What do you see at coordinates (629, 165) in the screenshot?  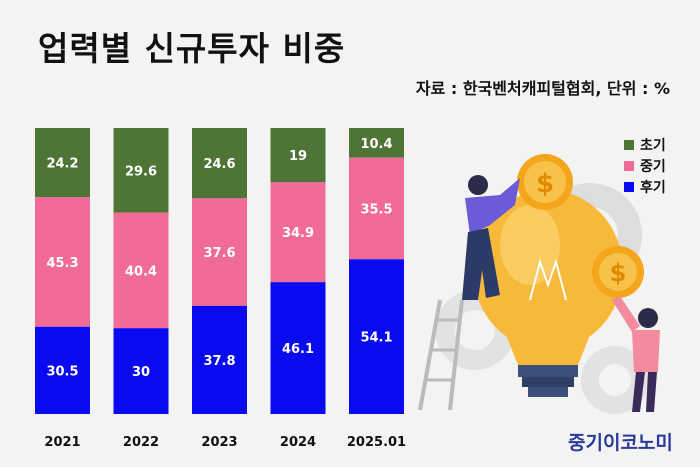 I see `legend-swatch-mid` at bounding box center [629, 165].